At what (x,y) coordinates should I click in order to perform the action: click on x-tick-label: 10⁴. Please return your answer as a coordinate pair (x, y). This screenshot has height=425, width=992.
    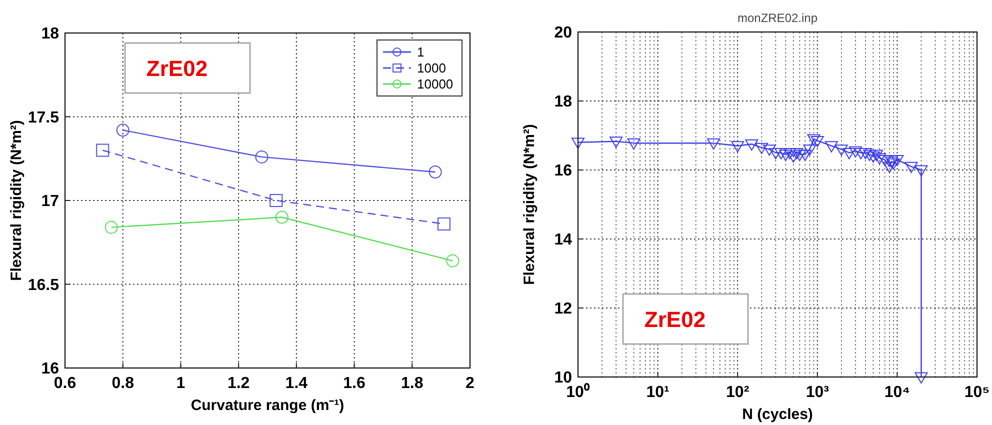
    Looking at the image, I should click on (897, 392).